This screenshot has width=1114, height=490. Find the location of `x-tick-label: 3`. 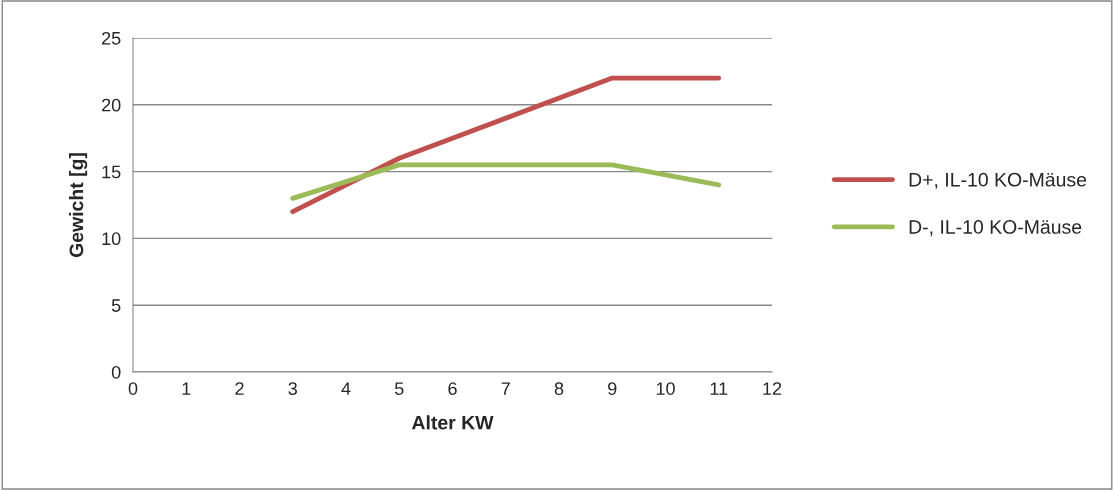

x-tick-label: 3 is located at coordinates (292, 388).